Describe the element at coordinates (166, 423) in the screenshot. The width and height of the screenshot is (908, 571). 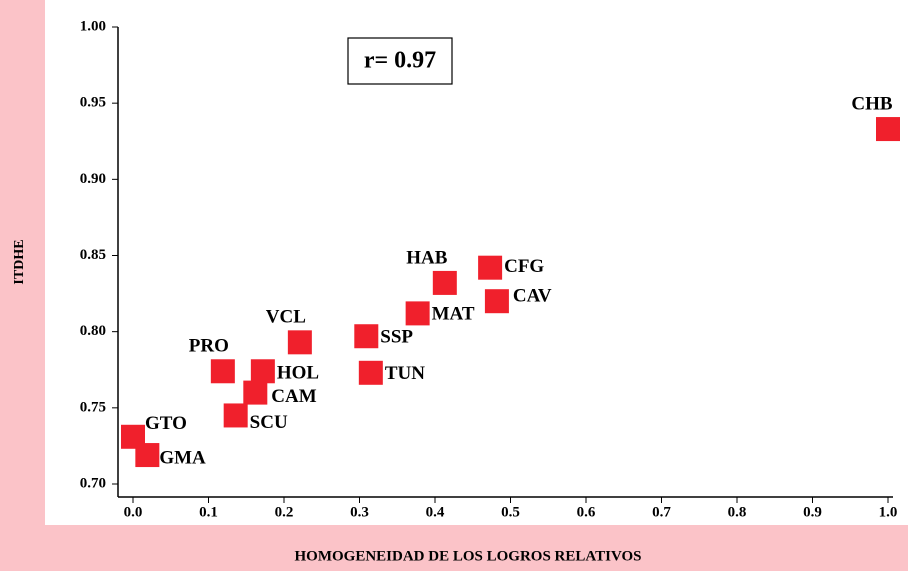
I see `point-label: GTO` at that location.